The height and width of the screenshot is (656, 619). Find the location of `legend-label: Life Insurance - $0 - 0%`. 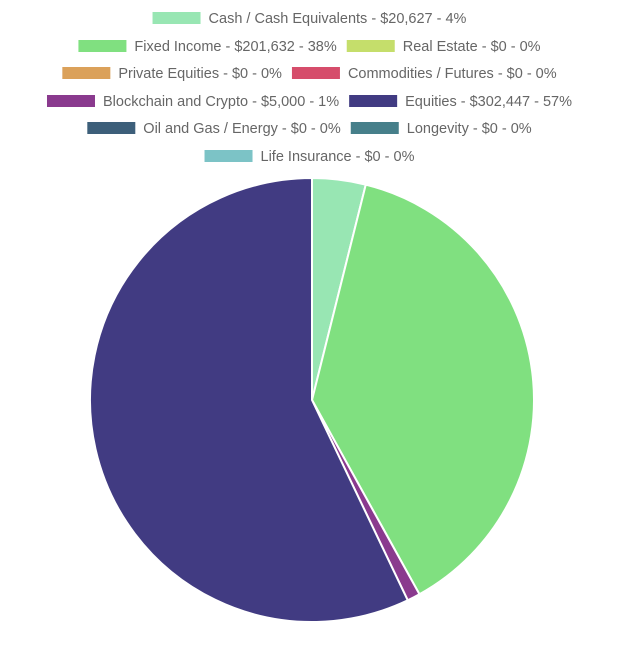

legend-label: Life Insurance - $0 - 0% is located at coordinates (338, 157).